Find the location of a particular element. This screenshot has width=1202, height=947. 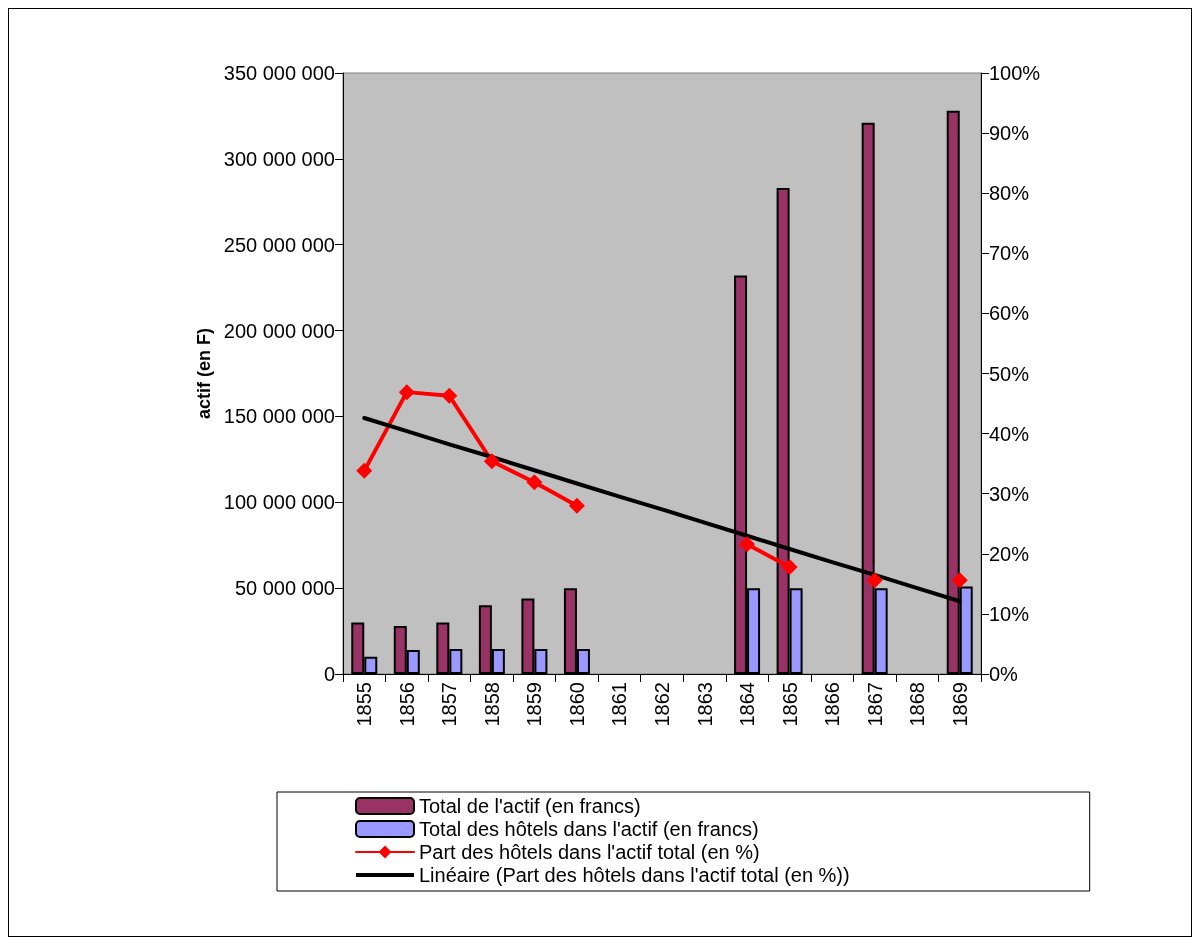

legend-label: Linéaire (Part des hôtels dans l'actif total (en %)) is located at coordinates (634, 875).